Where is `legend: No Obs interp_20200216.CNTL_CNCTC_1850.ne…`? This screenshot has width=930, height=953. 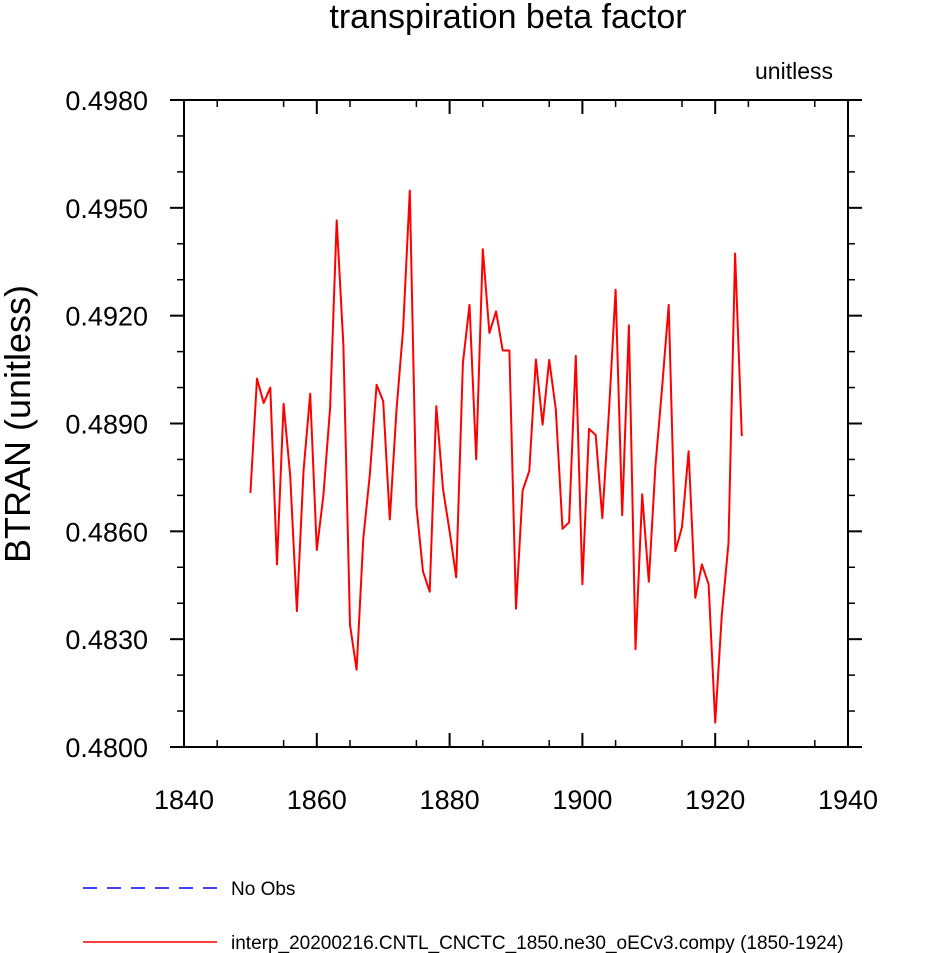
legend: No Obs interp_20200216.CNTL_CNCTC_1850.ne… is located at coordinates (463, 916).